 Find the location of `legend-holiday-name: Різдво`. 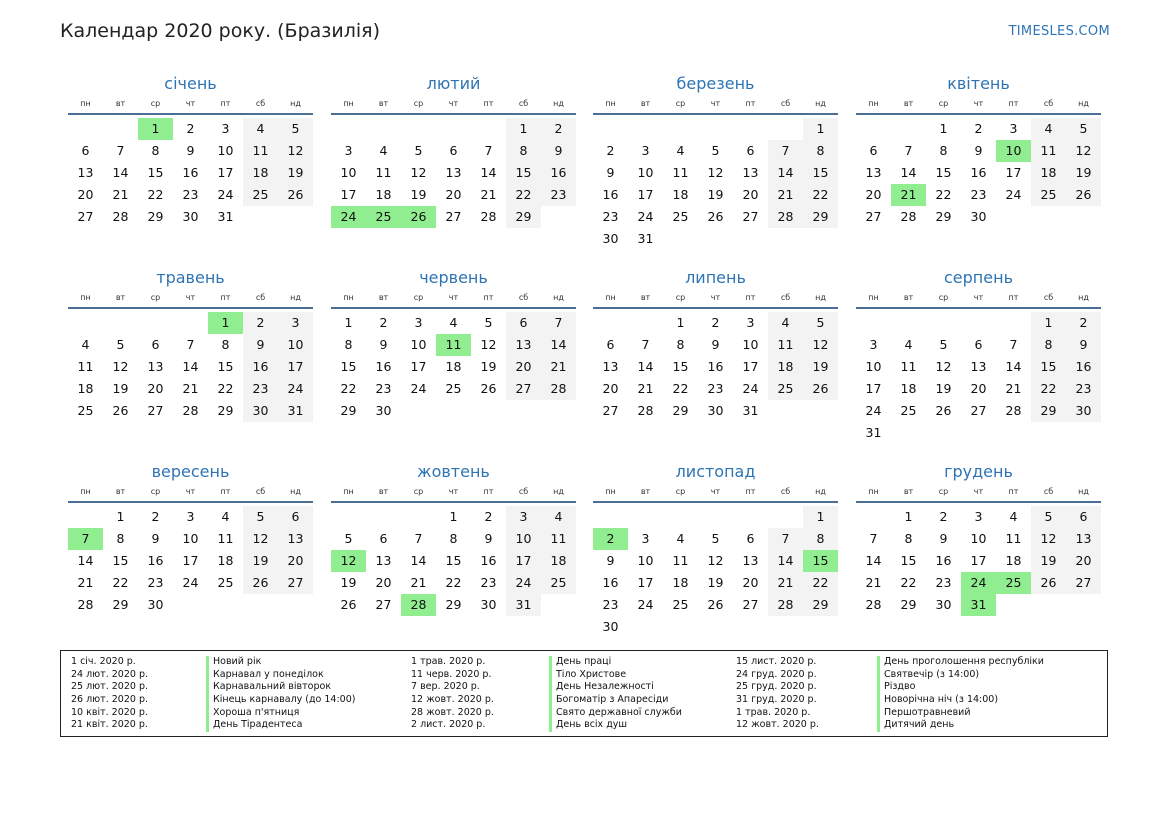

legend-holiday-name: Різдво is located at coordinates (960, 688).